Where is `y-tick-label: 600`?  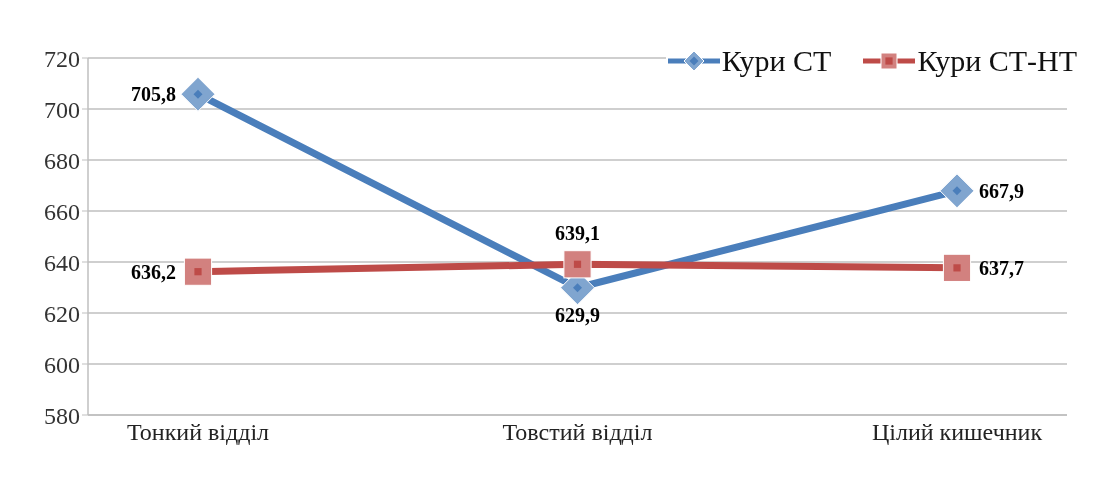 y-tick-label: 600 is located at coordinates (62, 364).